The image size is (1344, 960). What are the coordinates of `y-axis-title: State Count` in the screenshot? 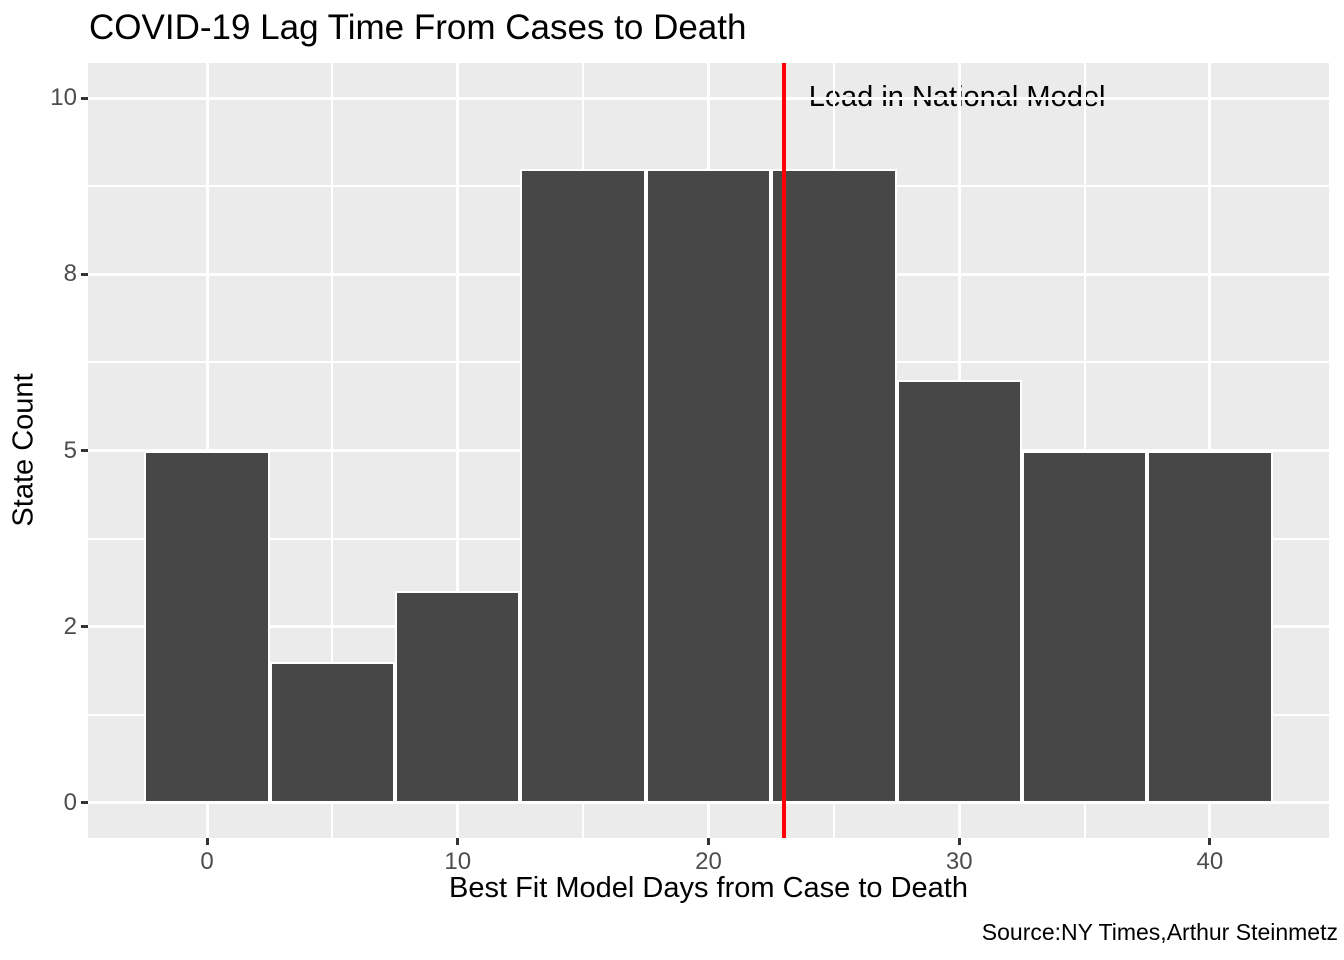 It's located at (23, 450).